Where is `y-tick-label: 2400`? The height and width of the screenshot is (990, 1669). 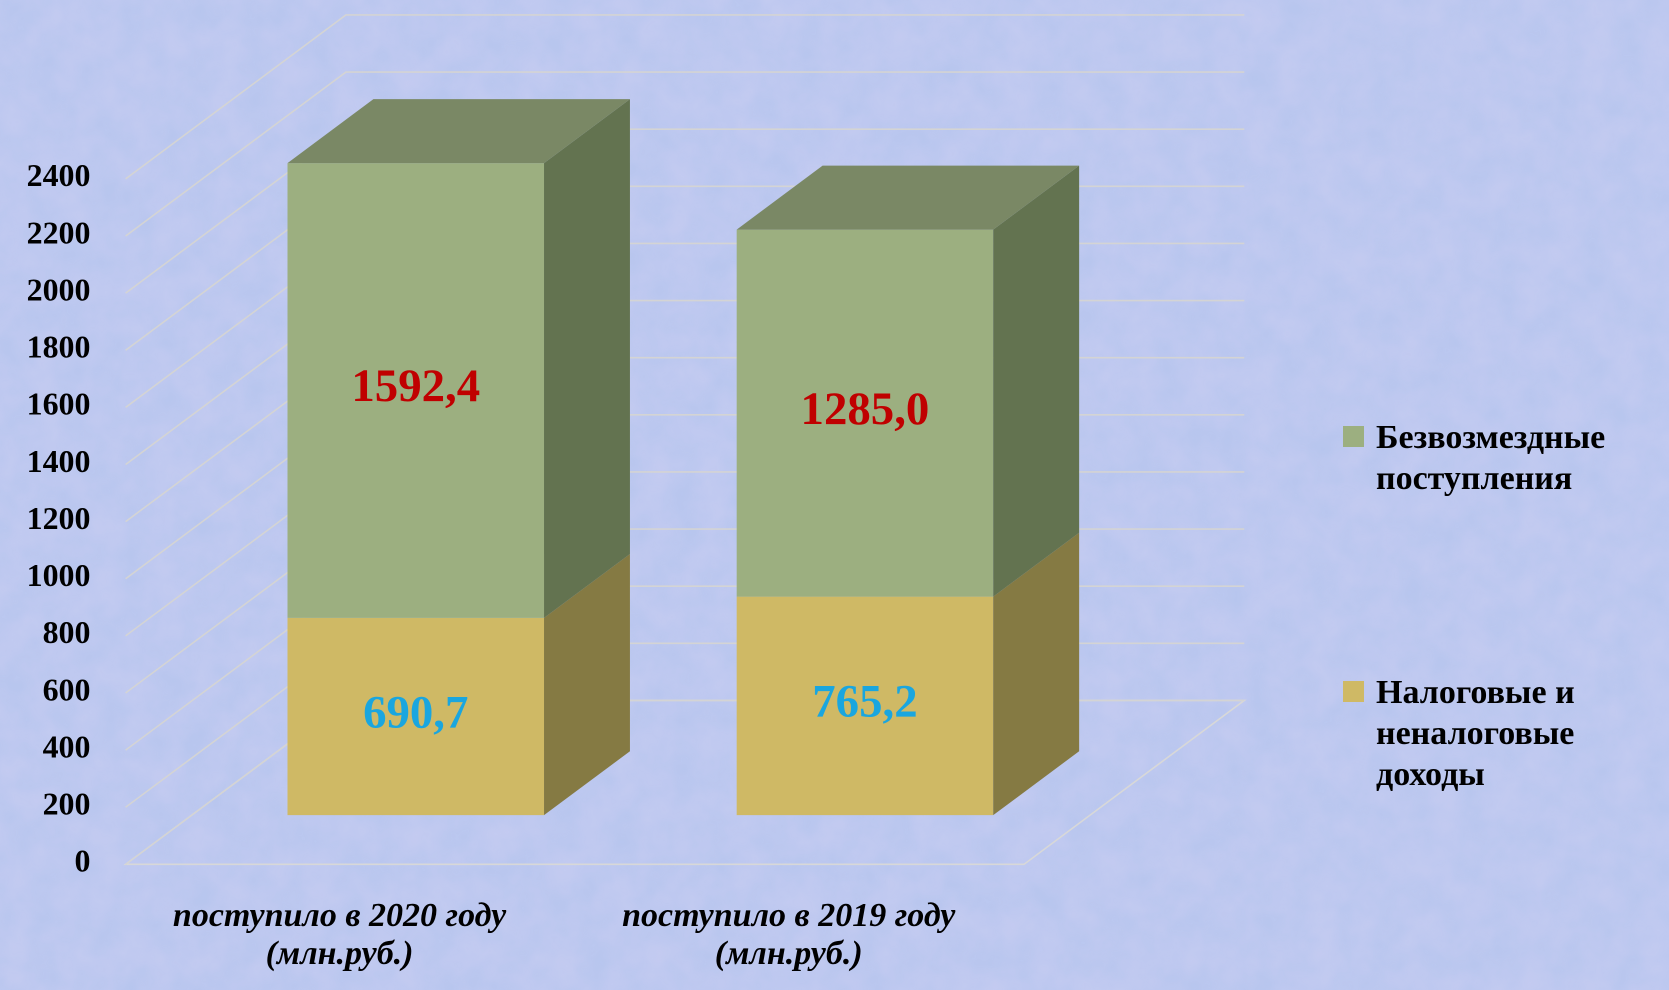
y-tick-label: 2400 is located at coordinates (59, 175).